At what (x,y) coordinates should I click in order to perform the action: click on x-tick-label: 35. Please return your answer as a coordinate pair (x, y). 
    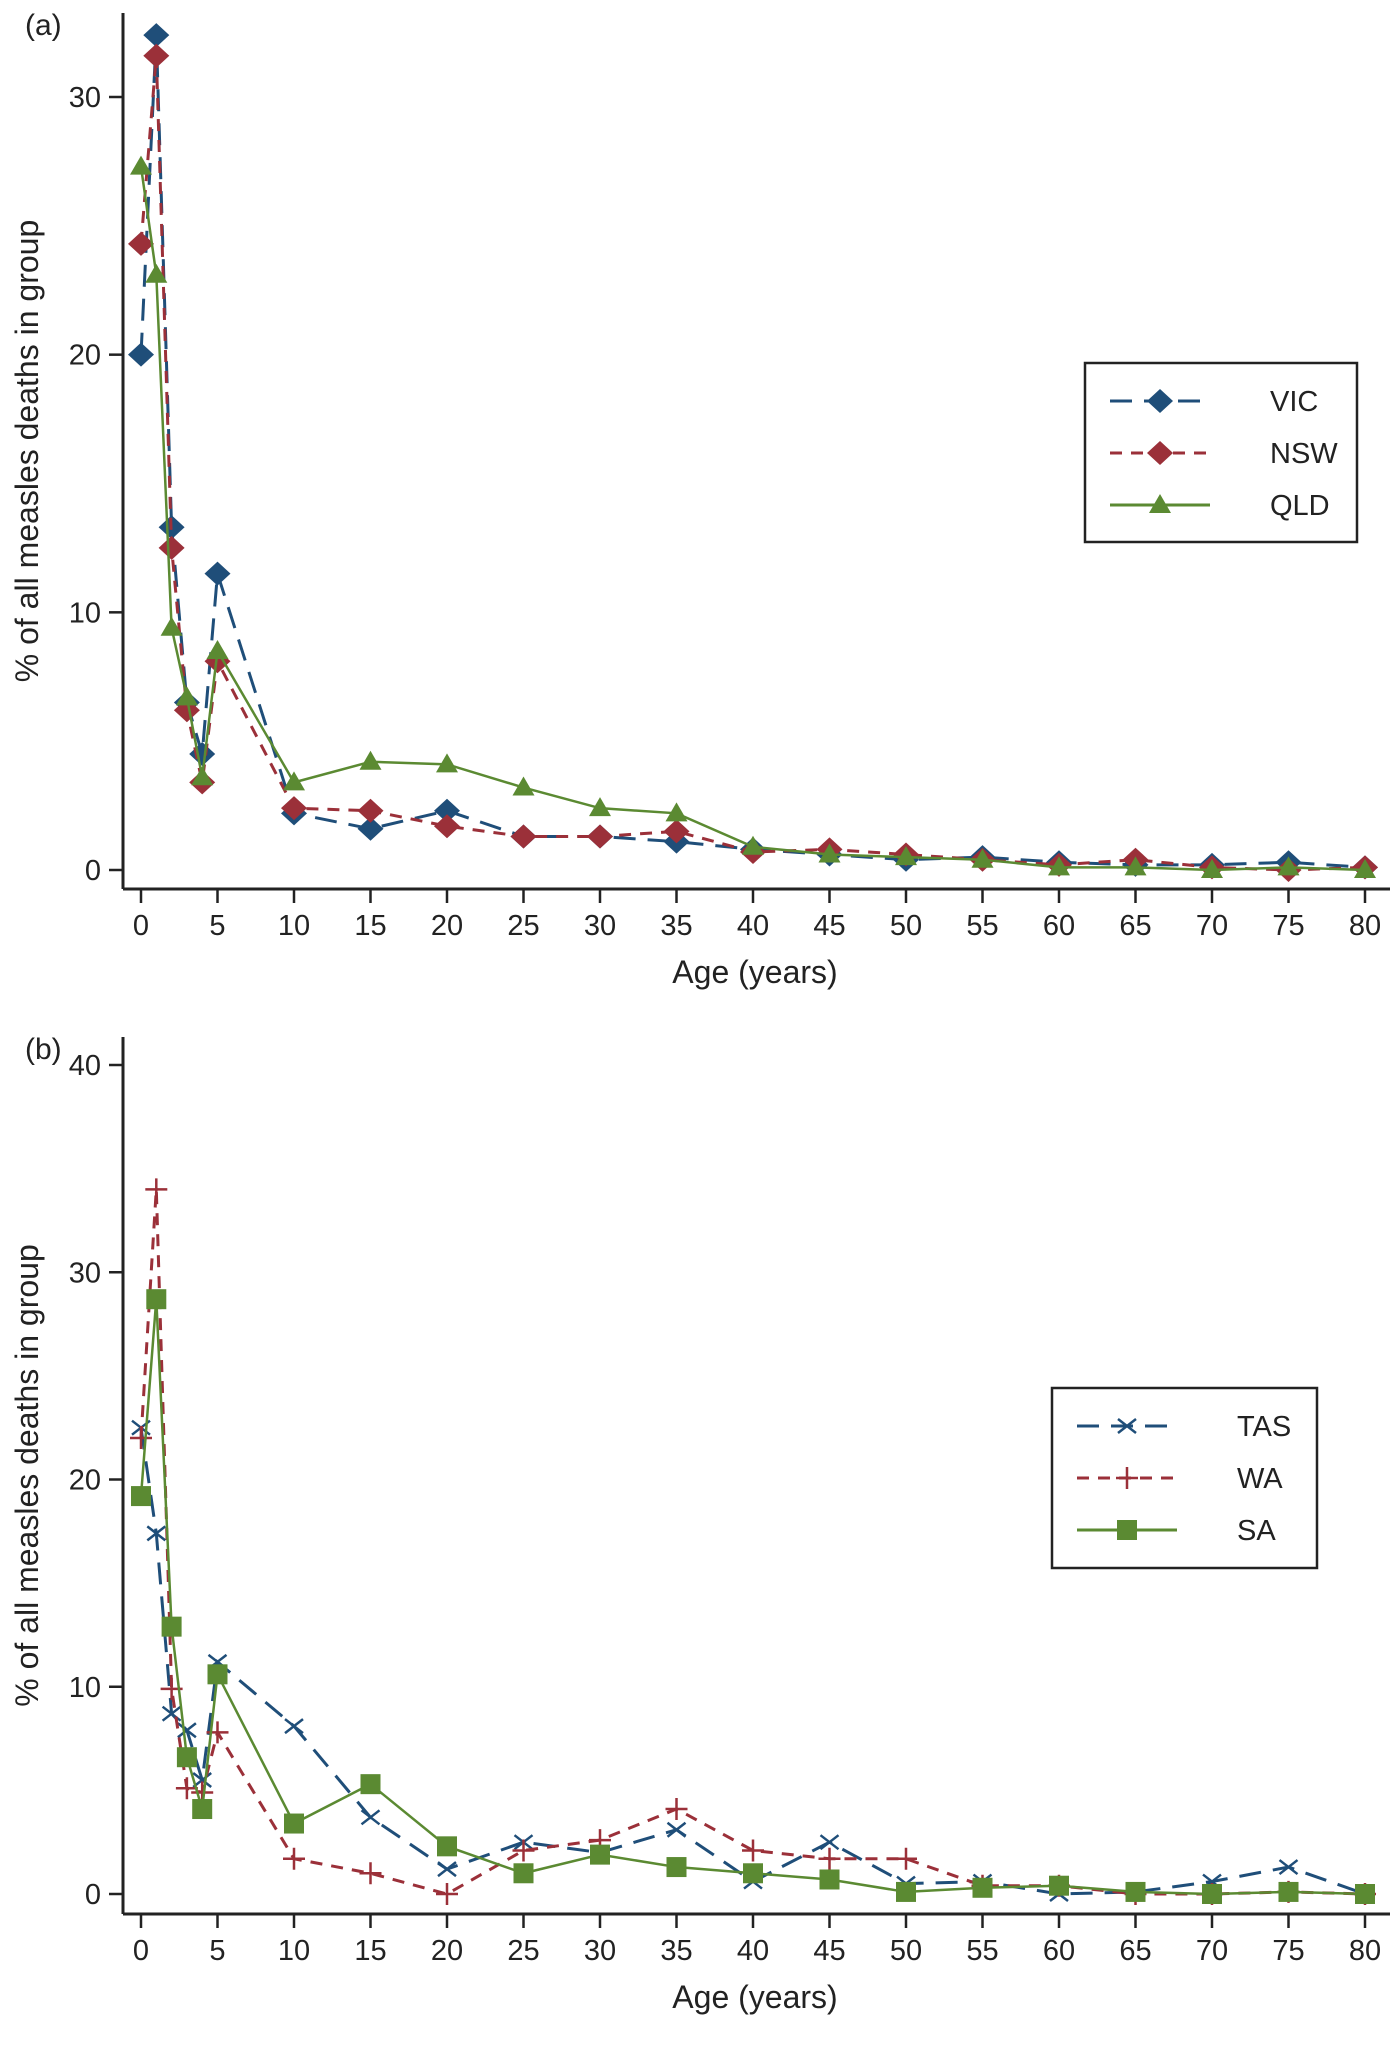
    Looking at the image, I should click on (676, 1951).